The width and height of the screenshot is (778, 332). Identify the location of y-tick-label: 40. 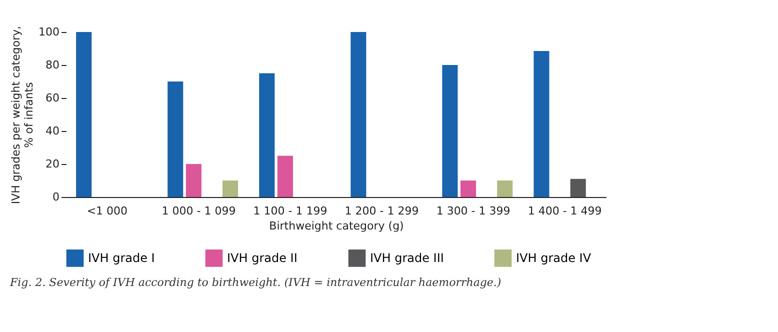
(53, 131).